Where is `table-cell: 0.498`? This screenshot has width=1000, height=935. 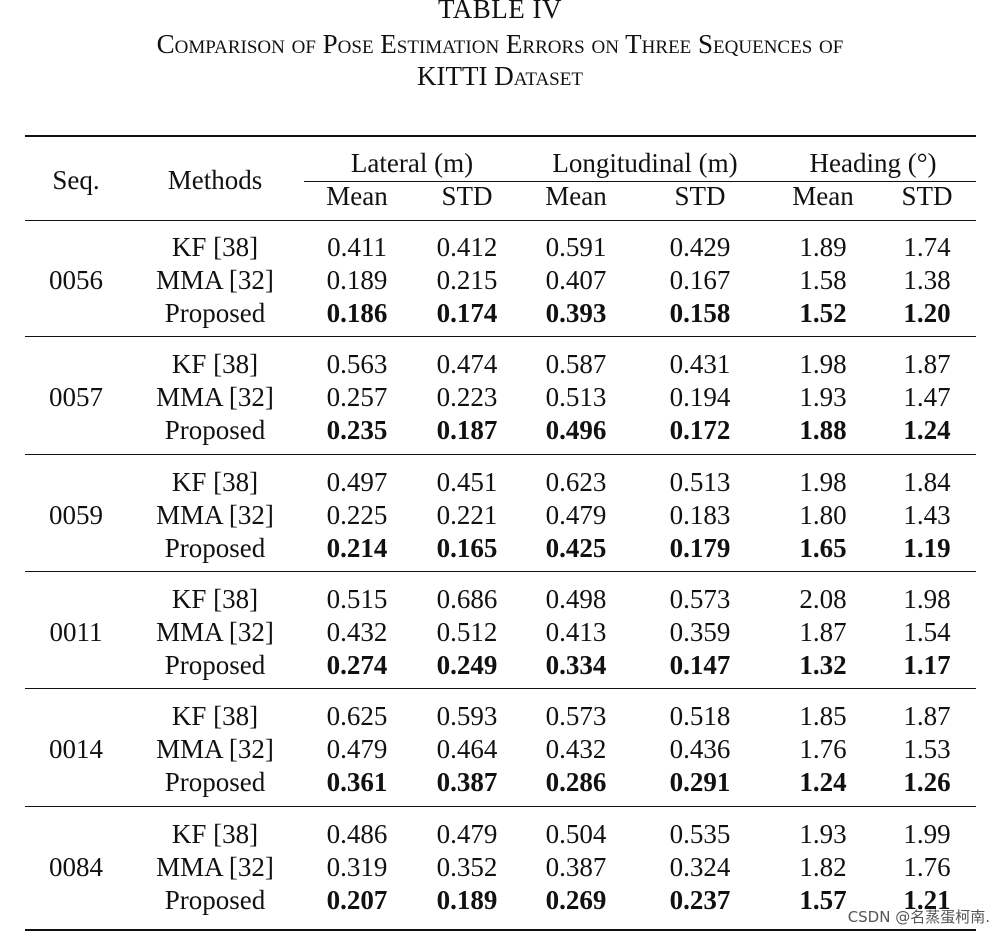
table-cell: 0.498 is located at coordinates (576, 598).